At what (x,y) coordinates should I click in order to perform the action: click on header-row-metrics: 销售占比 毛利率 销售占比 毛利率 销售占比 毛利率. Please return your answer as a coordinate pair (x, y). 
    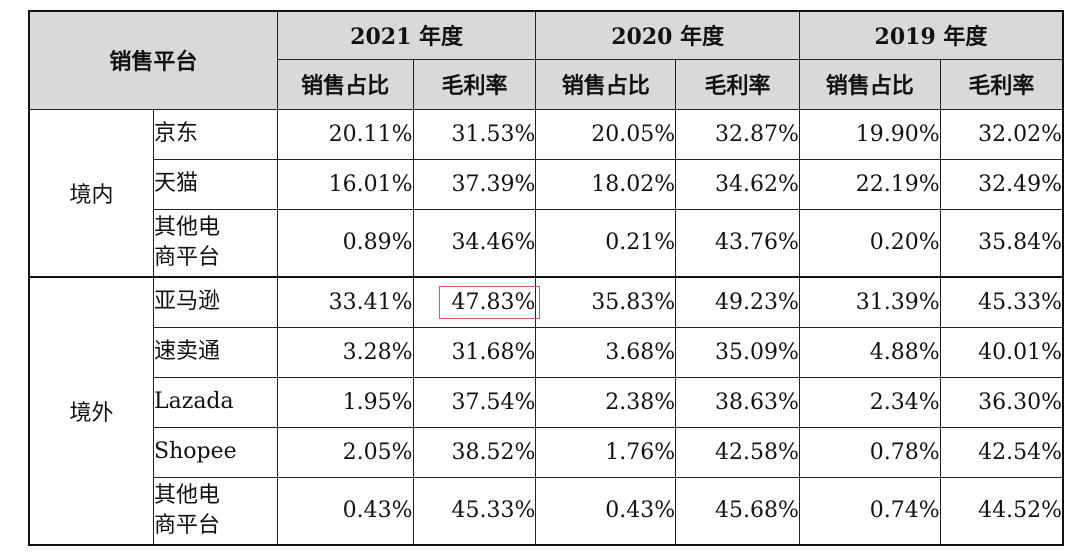
    Looking at the image, I should click on (546, 84).